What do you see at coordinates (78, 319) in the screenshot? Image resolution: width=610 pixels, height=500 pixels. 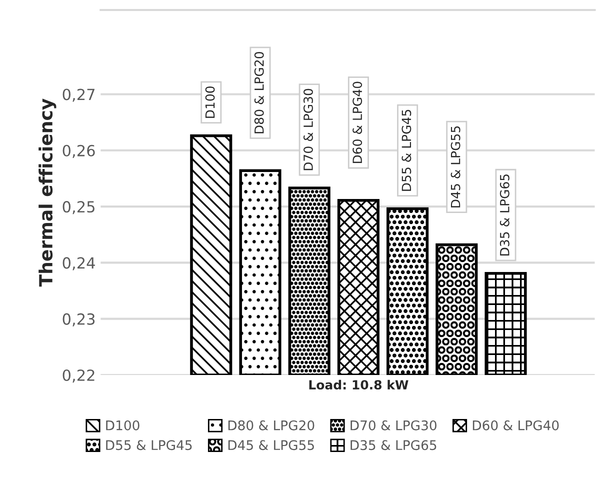 I see `y-tick-label: 0,23` at bounding box center [78, 319].